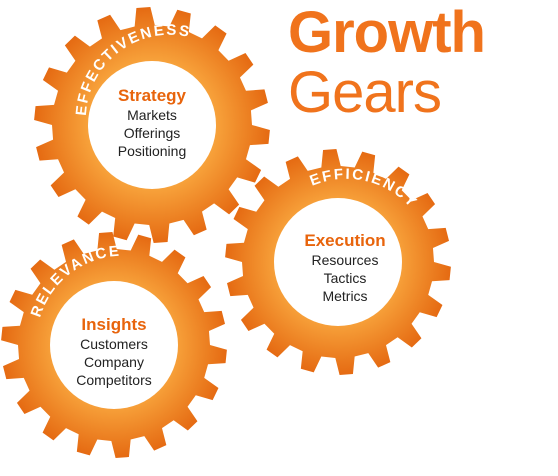 Image resolution: width=558 pixels, height=476 pixels. Describe the element at coordinates (387, 32) in the screenshot. I see `title-line-1: Growth` at that location.